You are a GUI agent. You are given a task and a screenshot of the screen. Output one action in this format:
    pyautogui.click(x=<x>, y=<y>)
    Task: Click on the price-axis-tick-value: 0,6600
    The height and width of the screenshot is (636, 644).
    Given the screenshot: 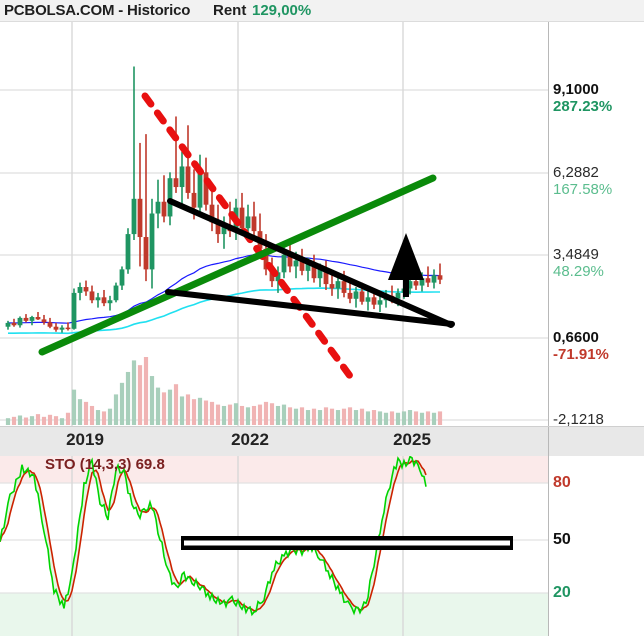 What is the action you would take?
    pyautogui.click(x=576, y=337)
    